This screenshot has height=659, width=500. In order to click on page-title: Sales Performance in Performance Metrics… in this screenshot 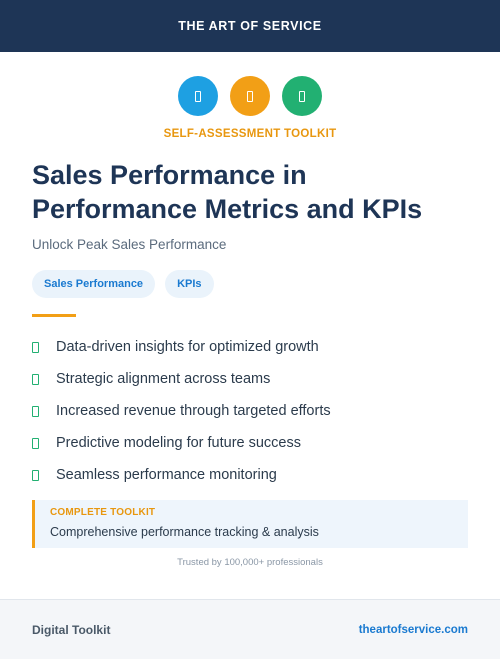, I will do `click(227, 192)`.